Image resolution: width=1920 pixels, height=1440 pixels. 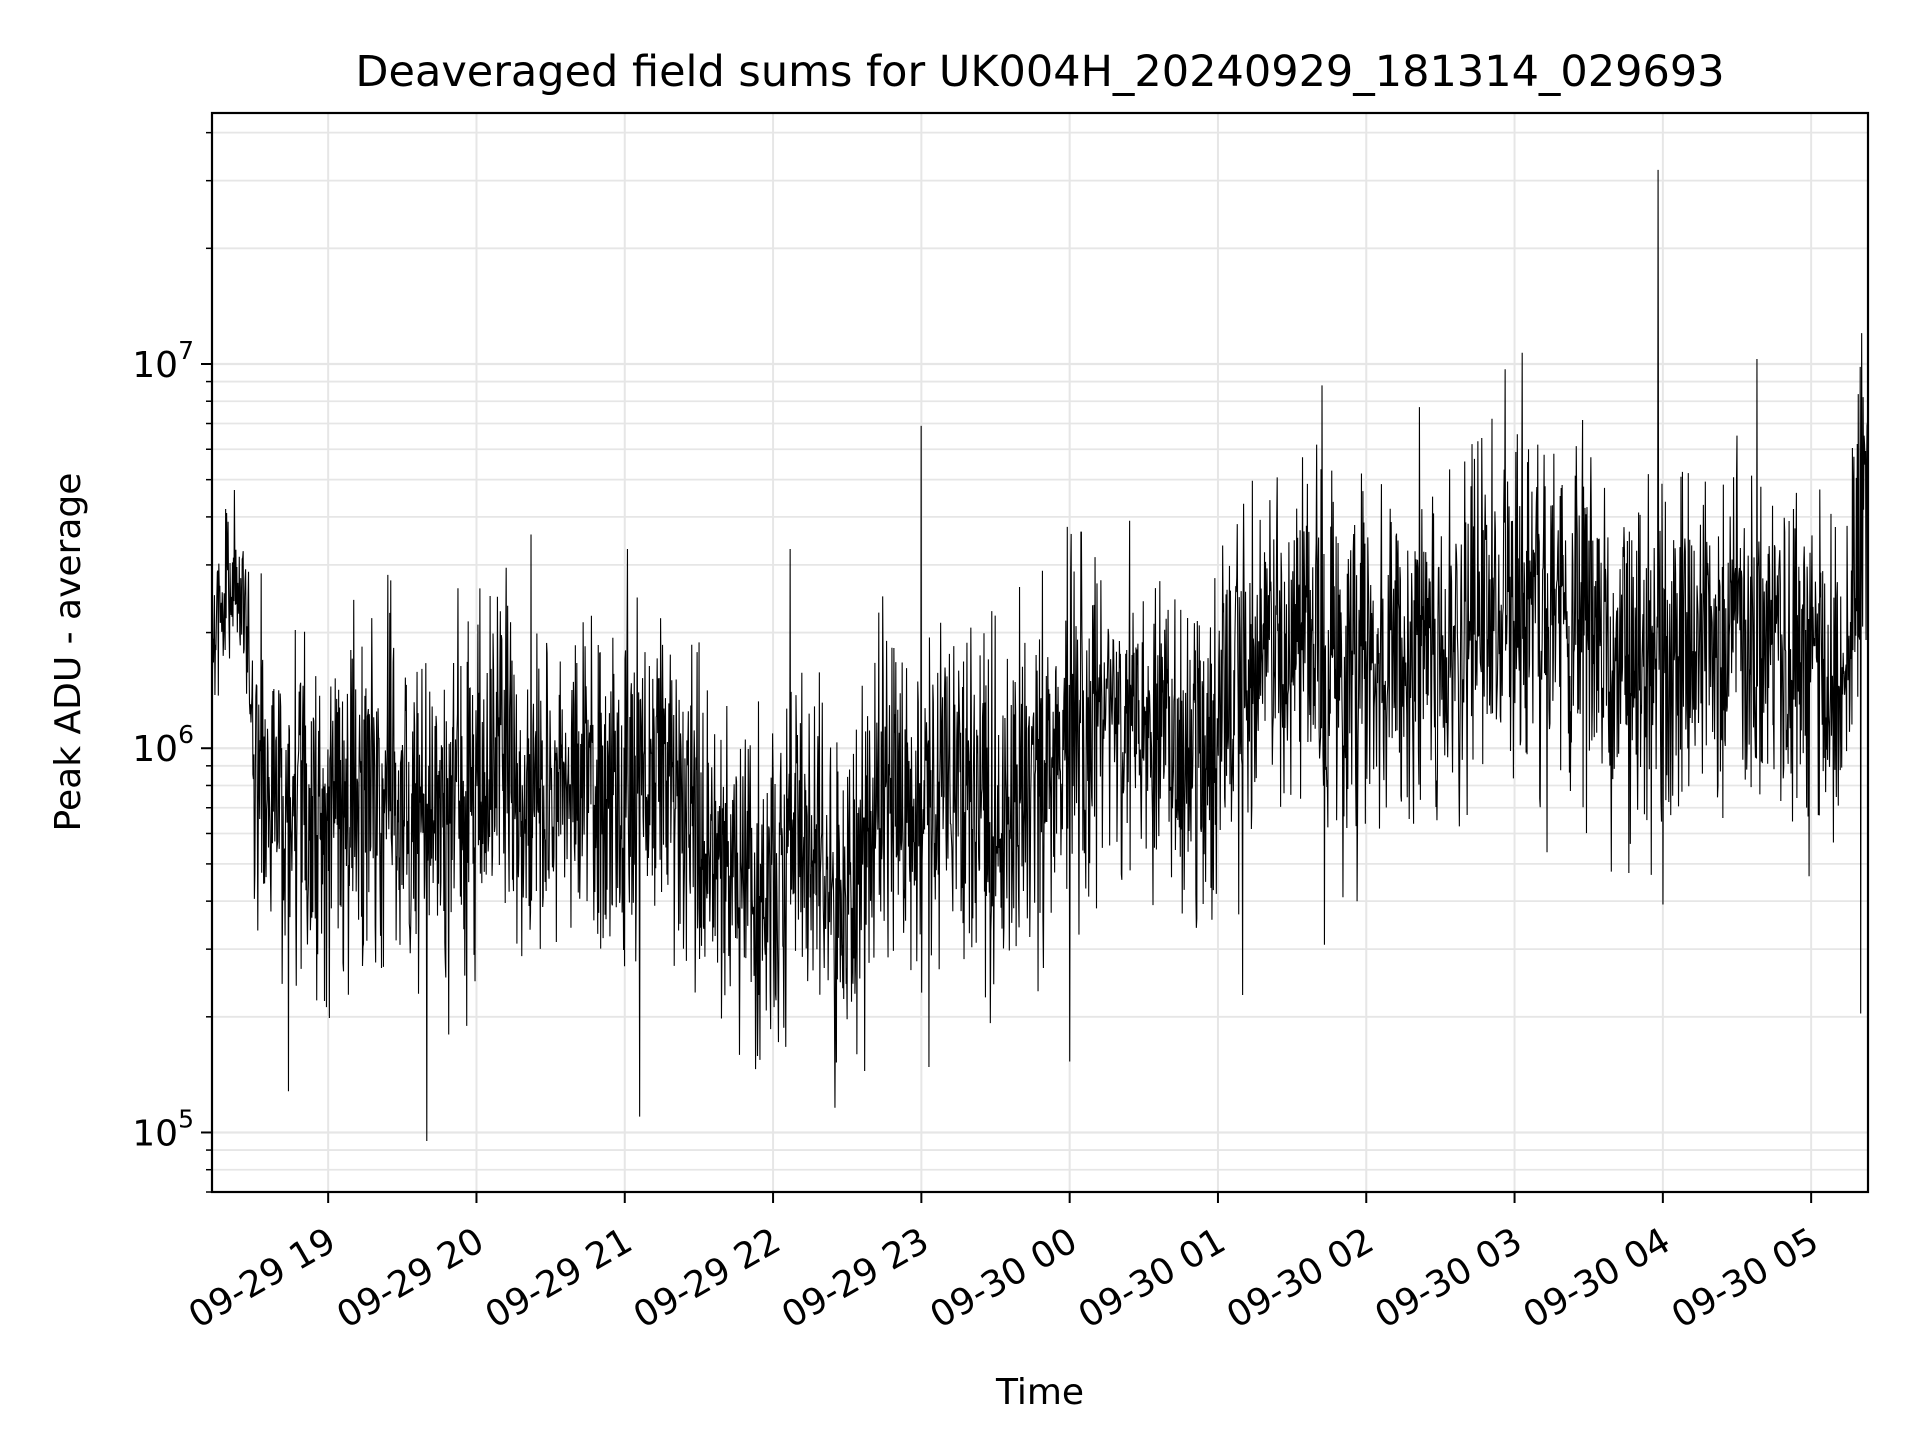 I want to click on x-axis-label: Time, so click(x=1039, y=1392).